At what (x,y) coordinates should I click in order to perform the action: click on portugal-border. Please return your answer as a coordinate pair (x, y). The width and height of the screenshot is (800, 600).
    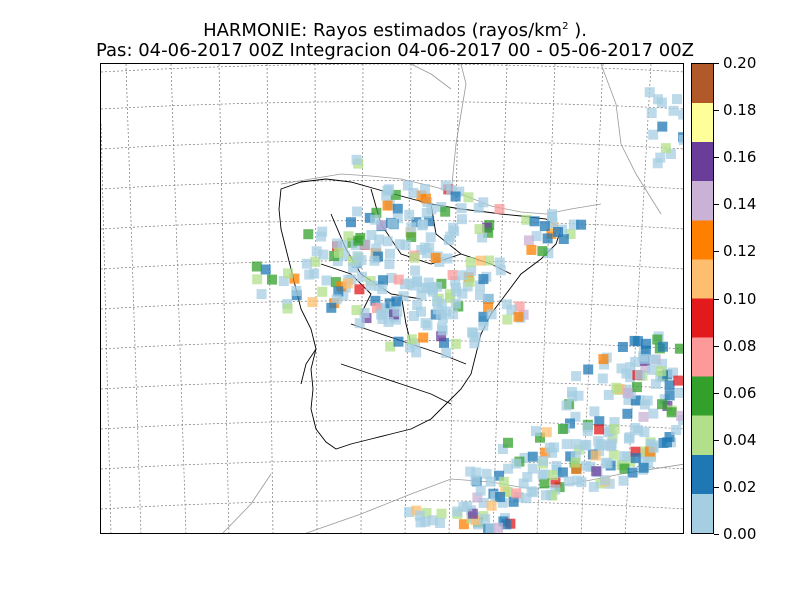
    Looking at the image, I should click on (308, 366).